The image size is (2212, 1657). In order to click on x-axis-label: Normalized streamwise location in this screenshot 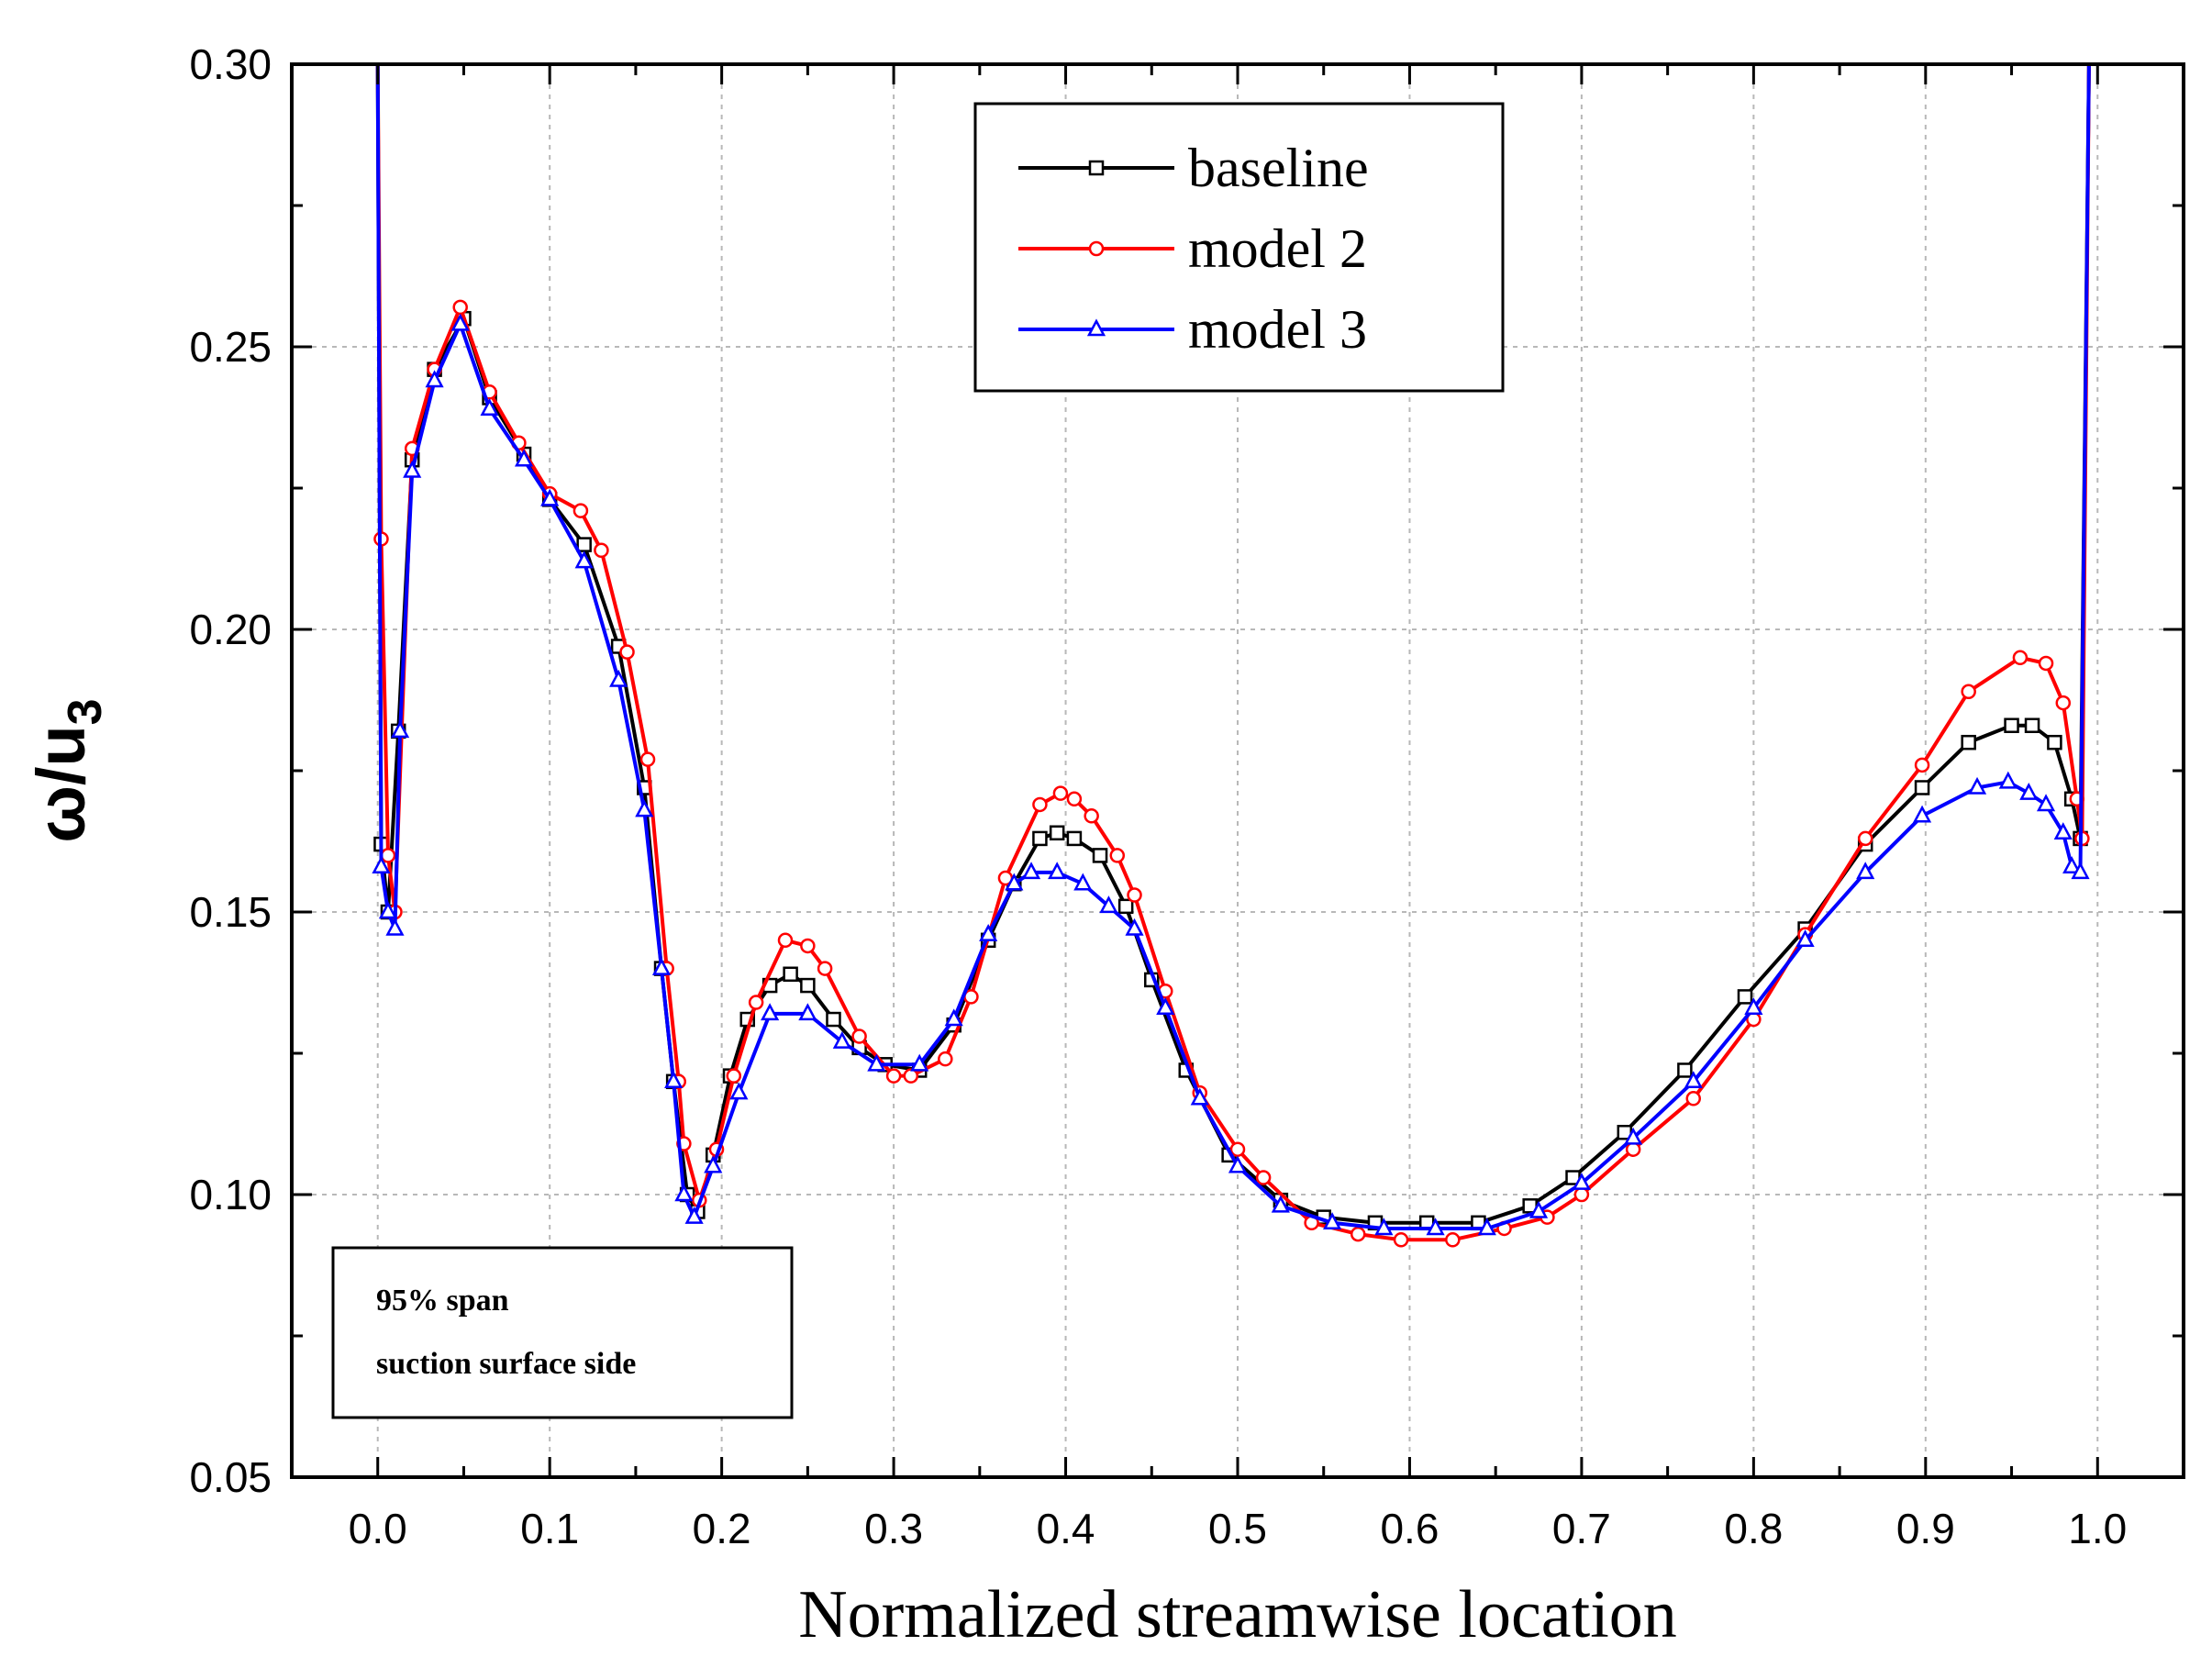, I will do `click(1237, 1614)`.